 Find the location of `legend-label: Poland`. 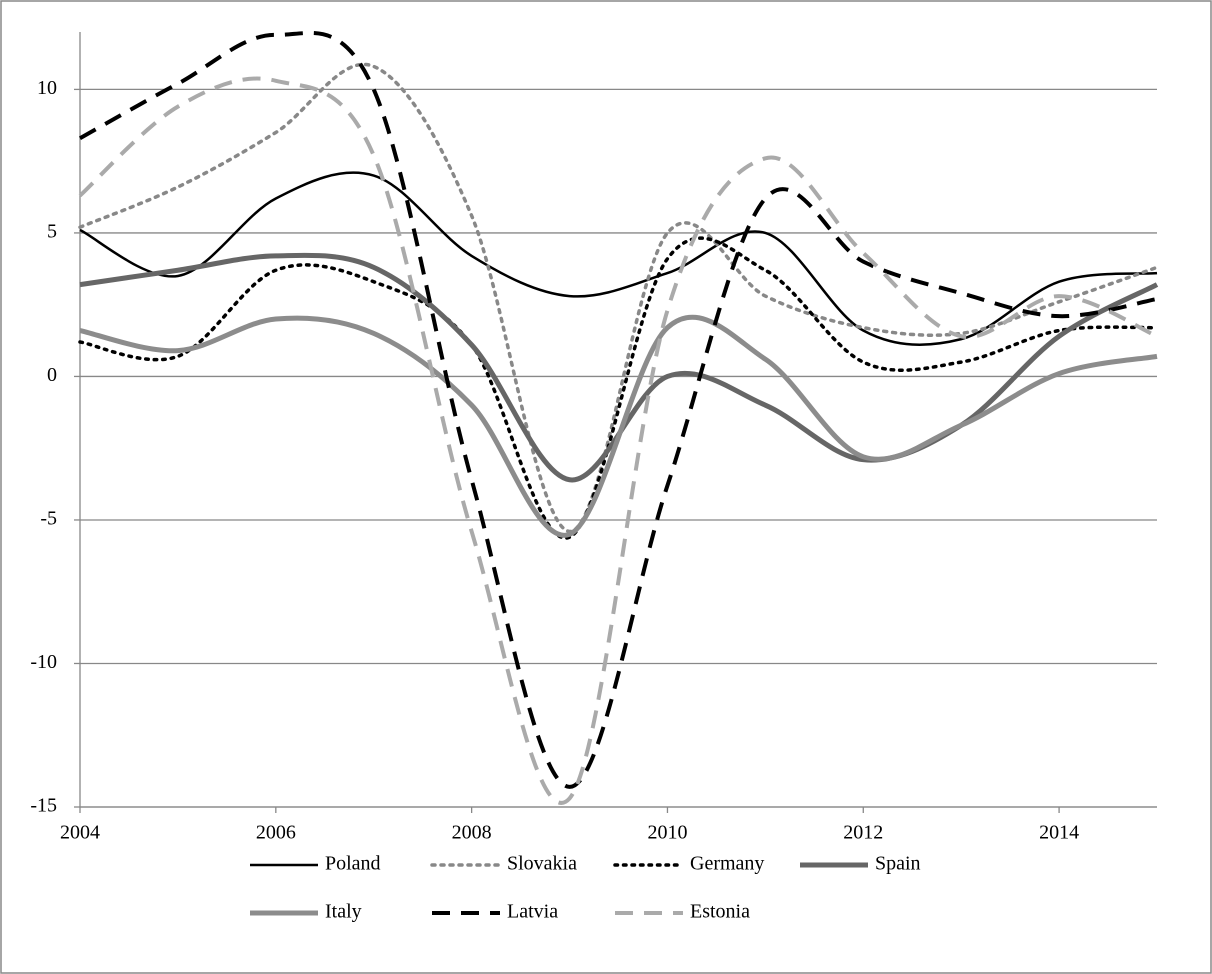

legend-label: Poland is located at coordinates (353, 864).